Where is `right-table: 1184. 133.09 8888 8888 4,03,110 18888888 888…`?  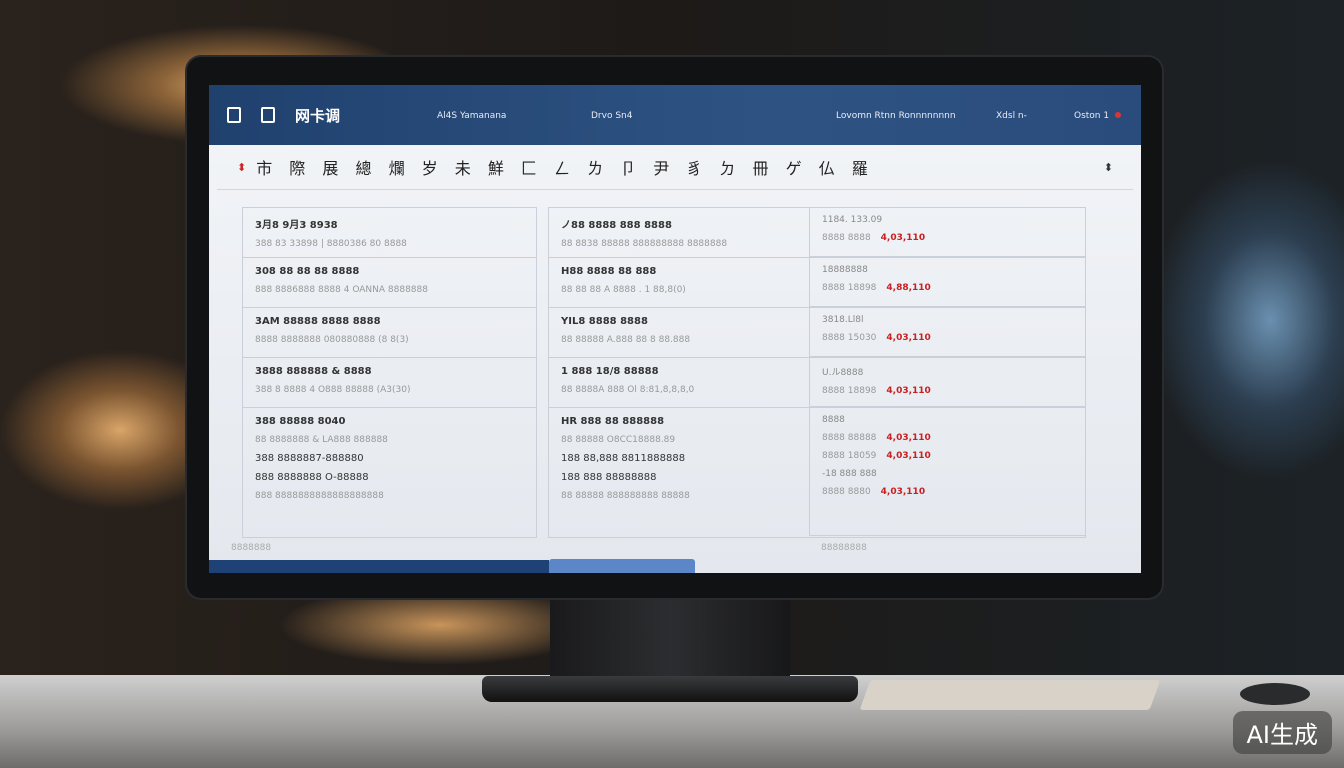 right-table: 1184. 133.09 8888 8888 4,03,110 18888888 888… is located at coordinates (947, 371).